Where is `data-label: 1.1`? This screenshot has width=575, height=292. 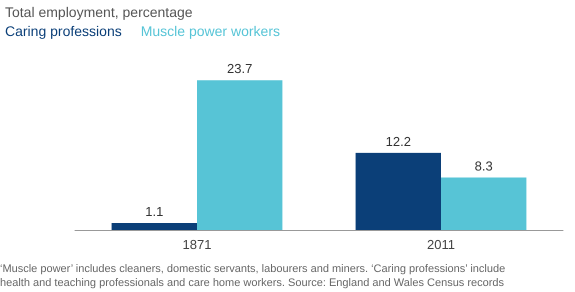
data-label: 1.1 is located at coordinates (154, 212).